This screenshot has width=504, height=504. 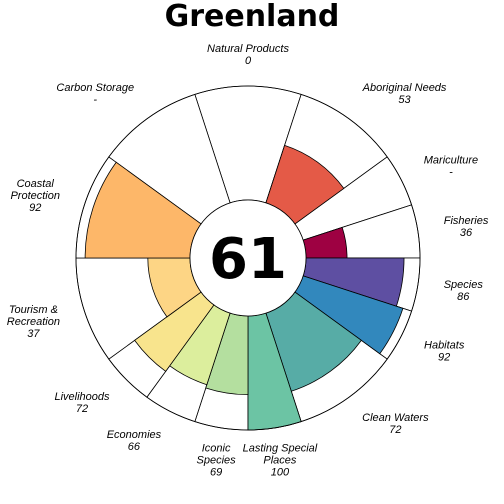 What do you see at coordinates (134, 441) in the screenshot?
I see `petal-label-economies: Economies 66` at bounding box center [134, 441].